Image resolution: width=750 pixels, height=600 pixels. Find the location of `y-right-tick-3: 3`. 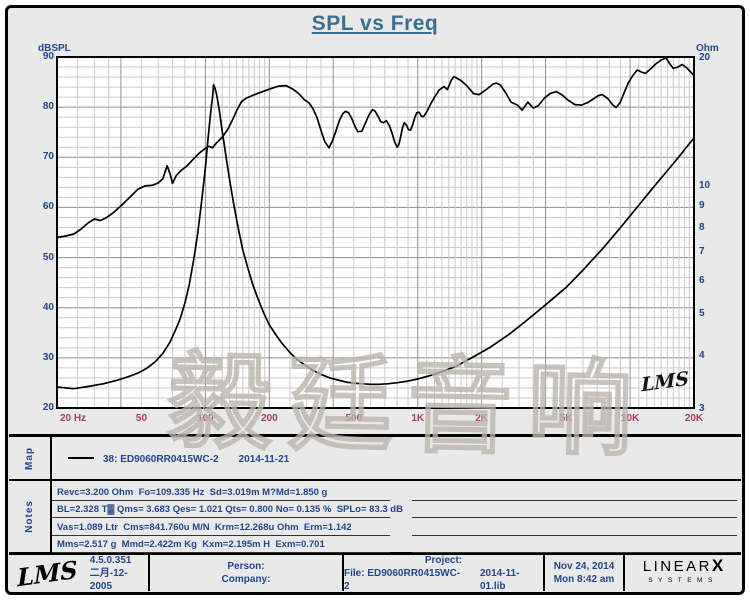

y-right-tick-3: 3 is located at coordinates (702, 408).